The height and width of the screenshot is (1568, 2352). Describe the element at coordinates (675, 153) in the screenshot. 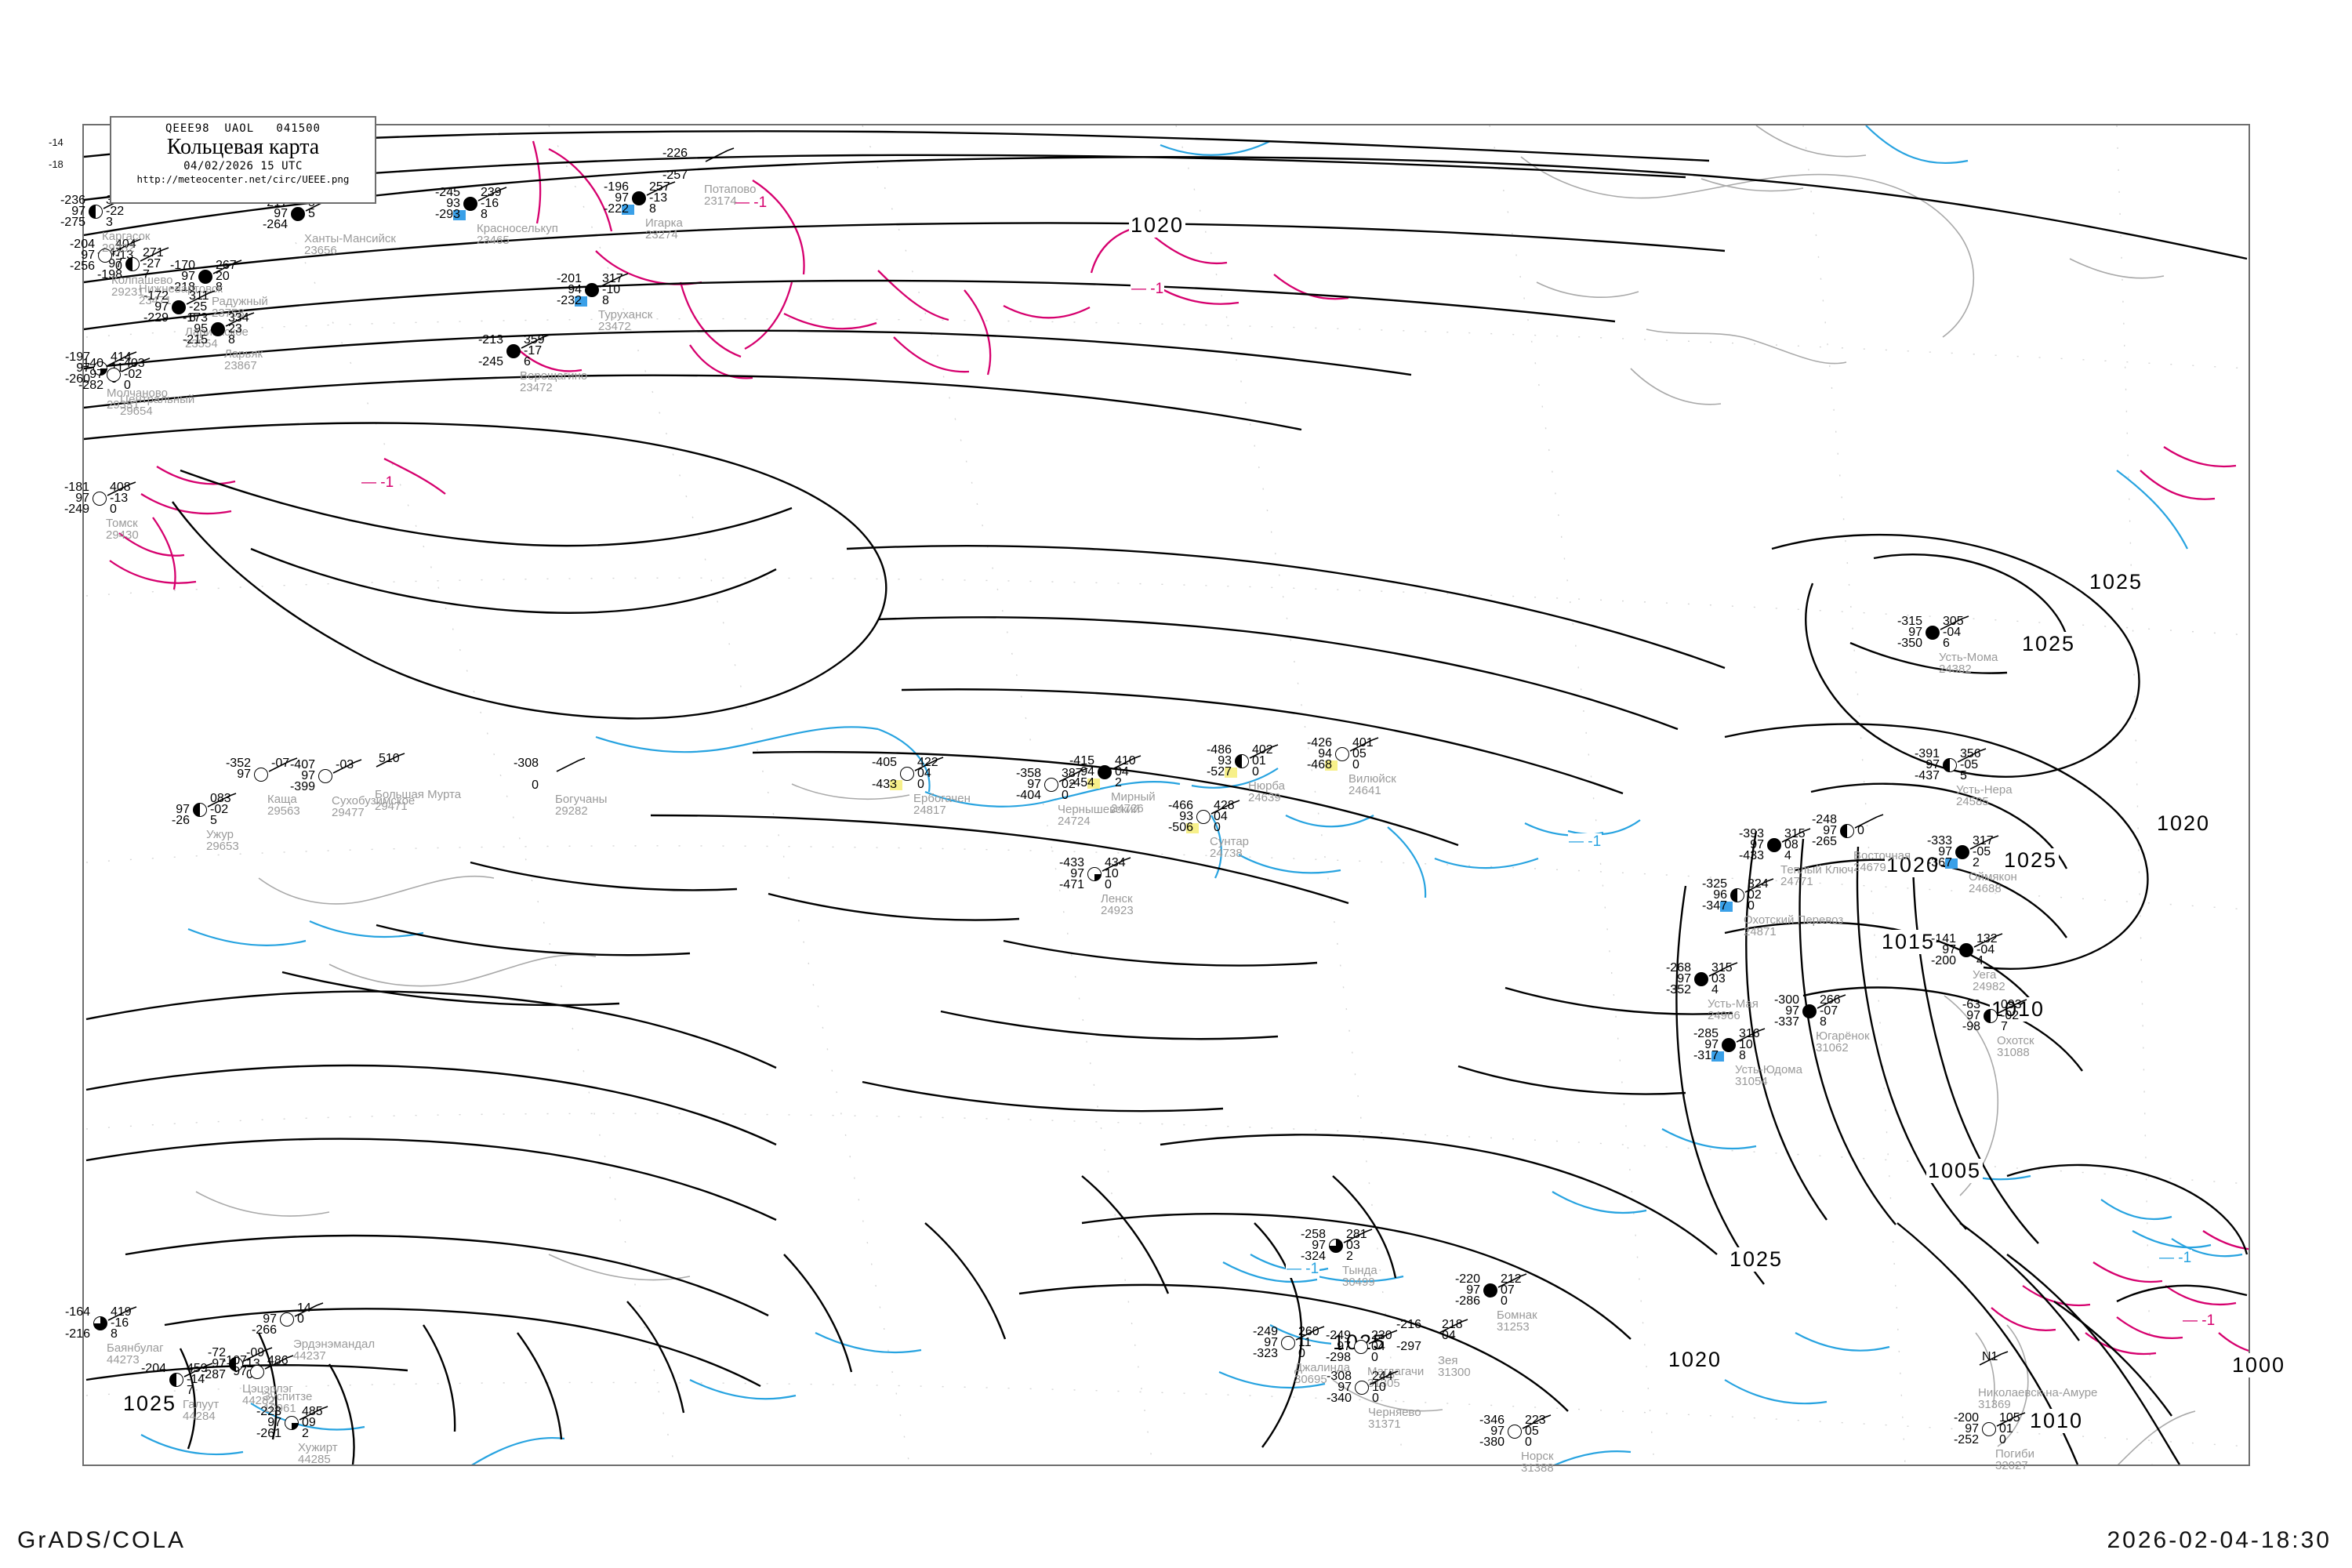

I see `station-temperature: -226` at that location.